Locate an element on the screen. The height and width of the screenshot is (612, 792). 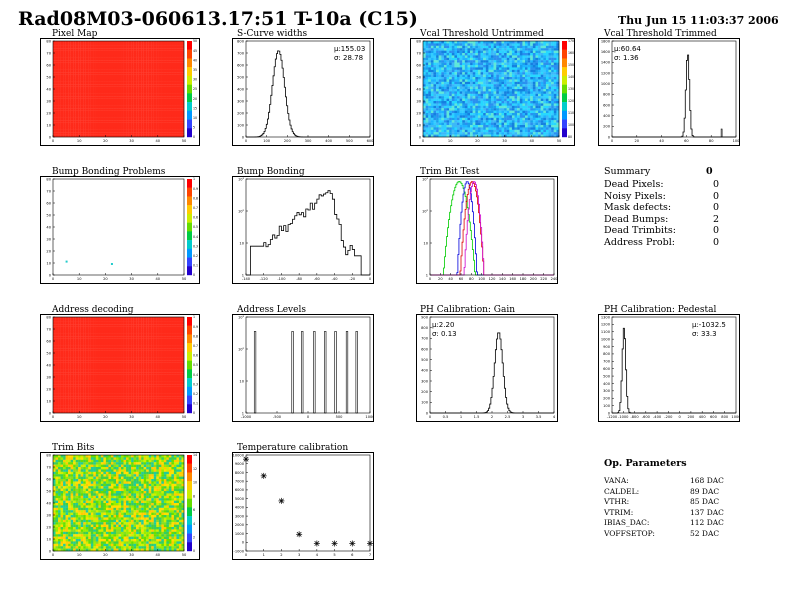
palette-swatch is located at coordinates (189, 210).